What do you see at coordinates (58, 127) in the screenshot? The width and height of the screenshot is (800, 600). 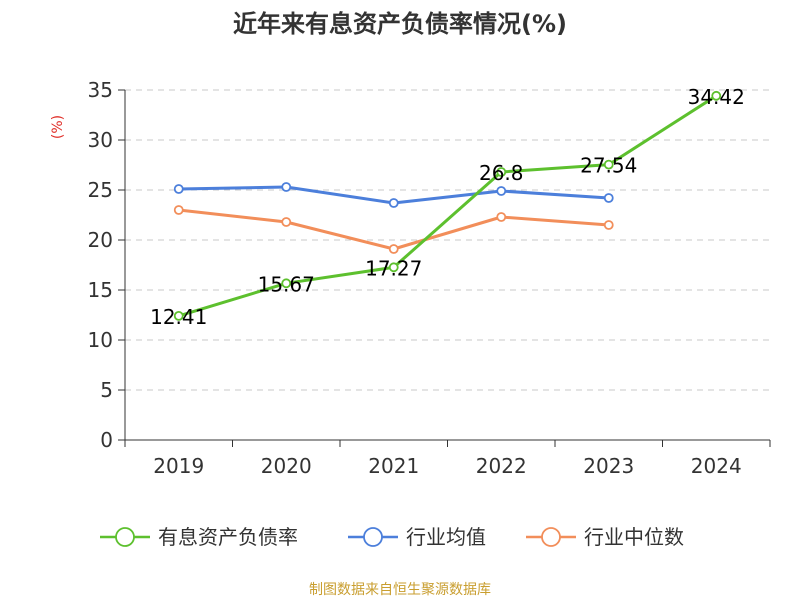 I see `y-axis-unit-label: (%)` at bounding box center [58, 127].